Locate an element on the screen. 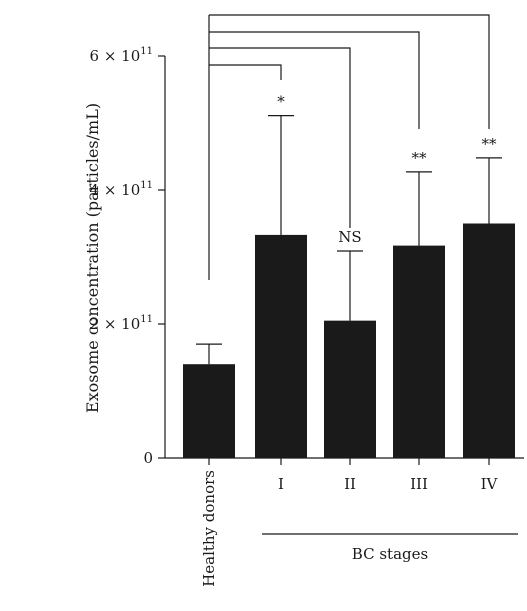 Image resolution: width=527 pixels, height=611 pixels. significance-label-3: ** is located at coordinates (420, 158).